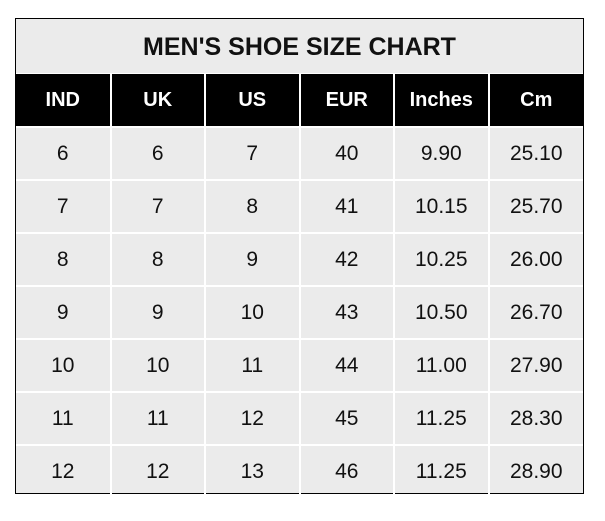  What do you see at coordinates (346, 365) in the screenshot?
I see `table-cell: 44` at bounding box center [346, 365].